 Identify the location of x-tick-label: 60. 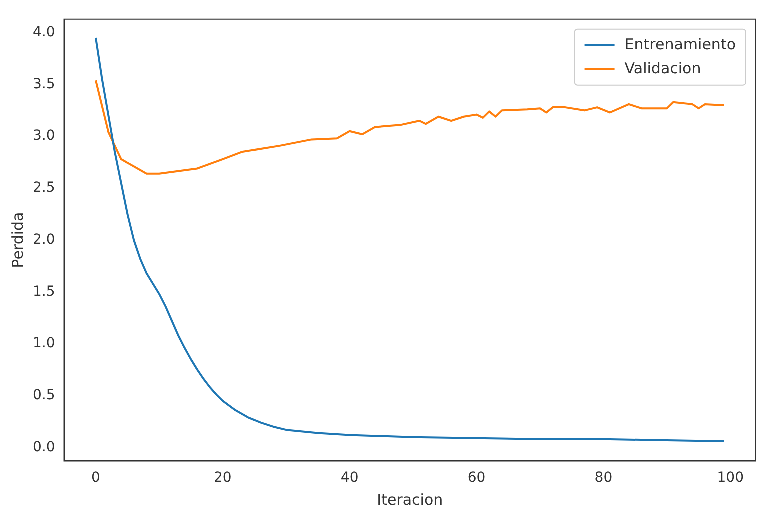
(477, 478).